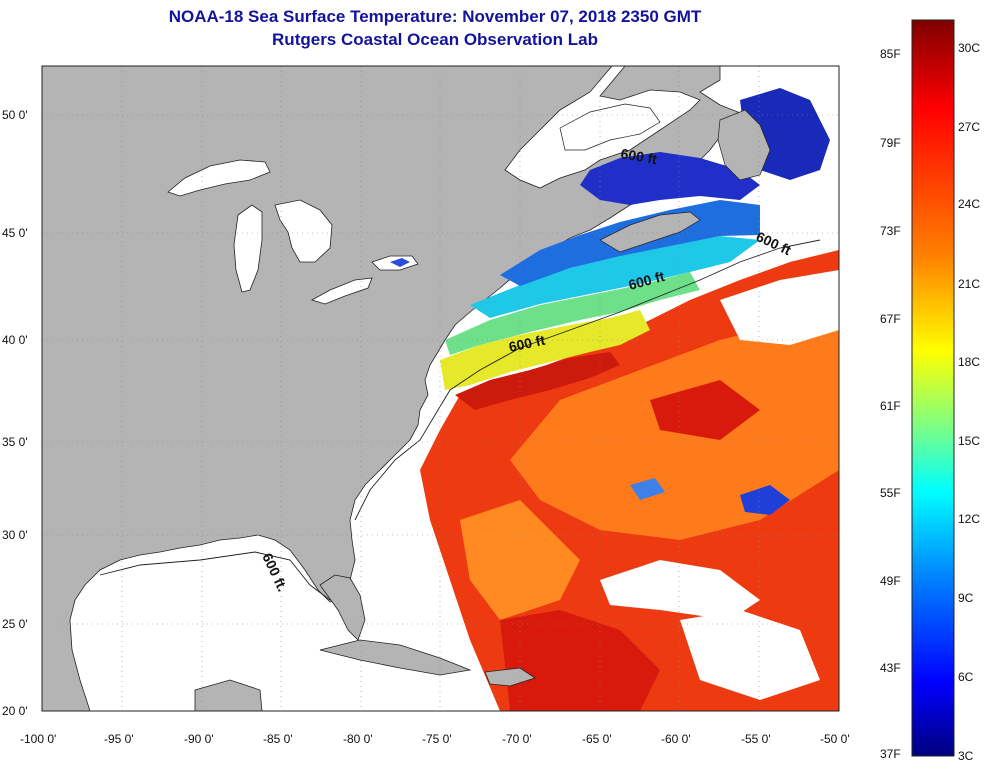  What do you see at coordinates (969, 284) in the screenshot?
I see `colorbar-c-label: 21C` at bounding box center [969, 284].